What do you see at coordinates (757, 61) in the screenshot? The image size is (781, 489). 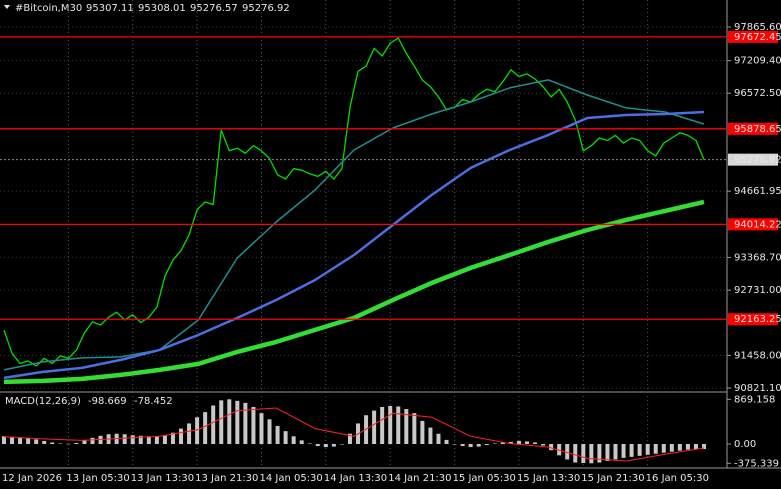 I see `y-tick-label: 97209.40` at bounding box center [757, 61].